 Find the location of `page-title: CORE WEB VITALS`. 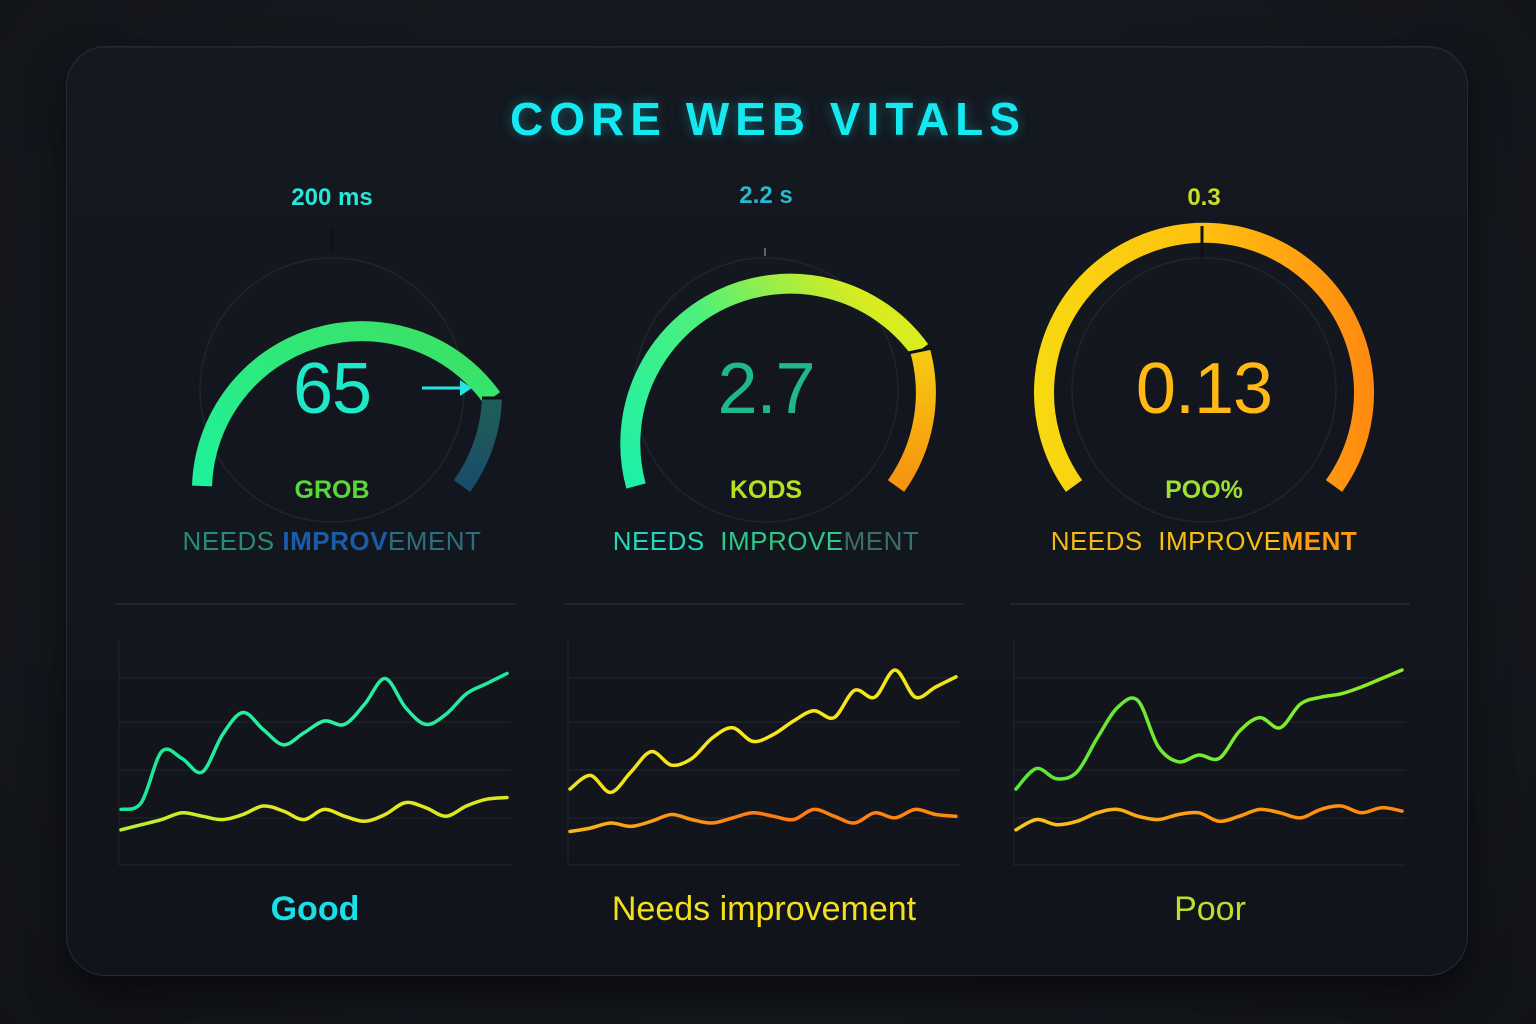

page-title: CORE WEB VITALS is located at coordinates (768, 119).